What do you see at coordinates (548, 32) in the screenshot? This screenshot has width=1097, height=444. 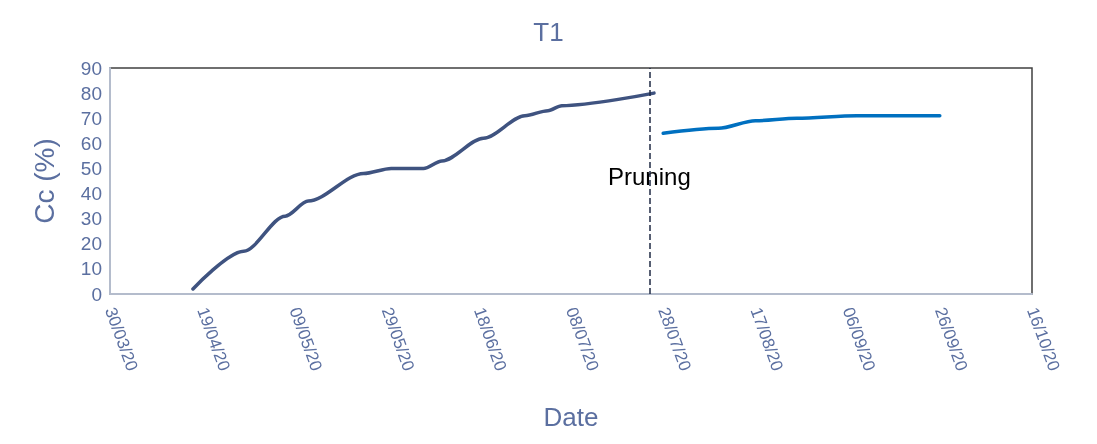 I see `chart-title: T1` at bounding box center [548, 32].